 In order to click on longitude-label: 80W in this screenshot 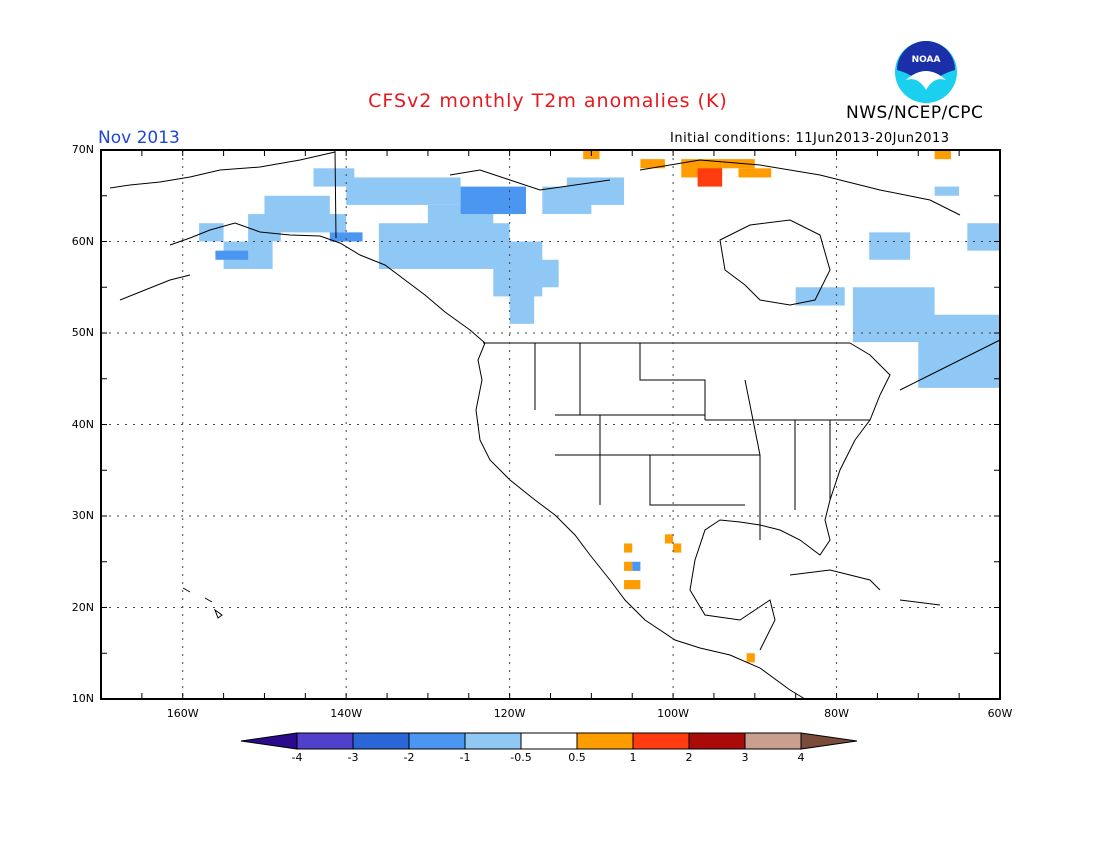, I will do `click(836, 713)`.